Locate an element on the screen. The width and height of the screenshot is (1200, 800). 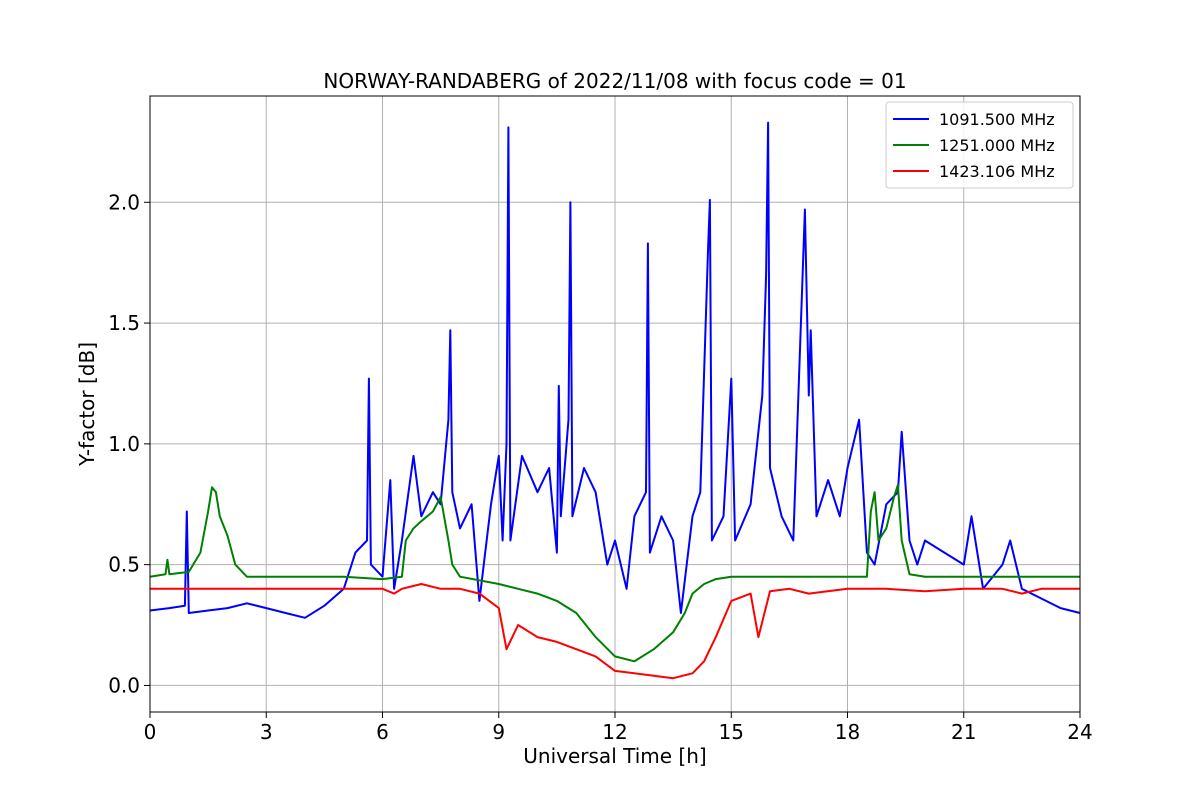
legend-label-1423: 1423.106 MHz is located at coordinates (997, 171).